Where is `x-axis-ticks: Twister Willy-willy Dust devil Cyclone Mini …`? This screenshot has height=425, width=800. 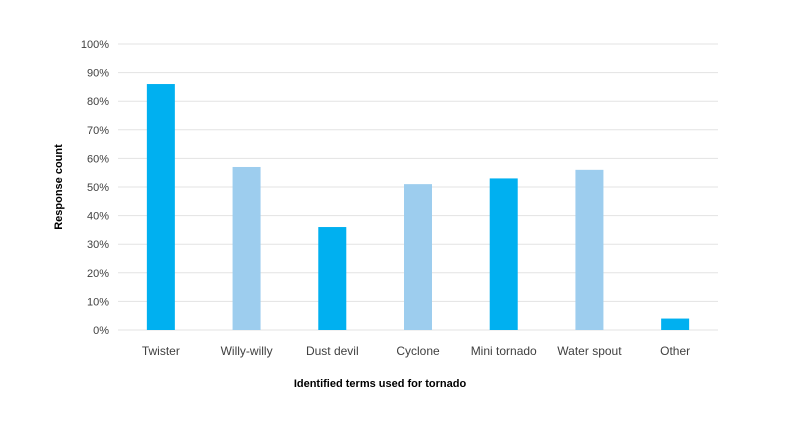 x-axis-ticks: Twister Willy-willy Dust devil Cyclone Mini … is located at coordinates (416, 351).